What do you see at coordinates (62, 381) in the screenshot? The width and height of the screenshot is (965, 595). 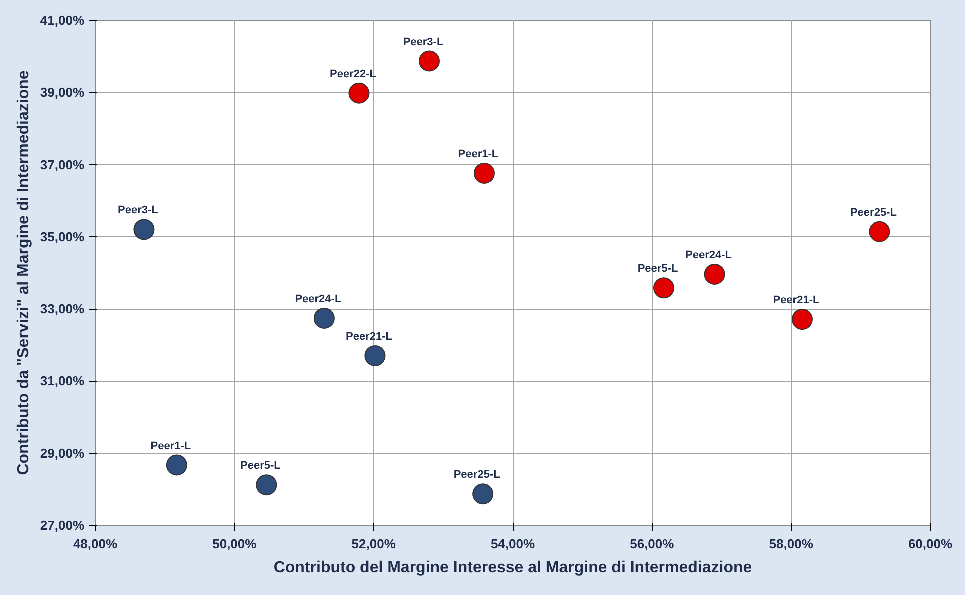 I see `y-tick-label: 31,00%` at bounding box center [62, 381].